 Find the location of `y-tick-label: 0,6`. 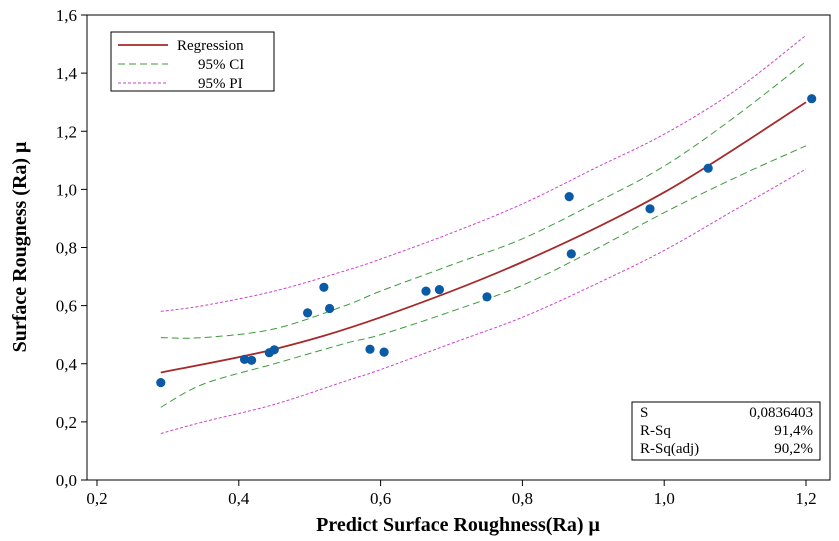

y-tick-label: 0,6 is located at coordinates (66, 306).